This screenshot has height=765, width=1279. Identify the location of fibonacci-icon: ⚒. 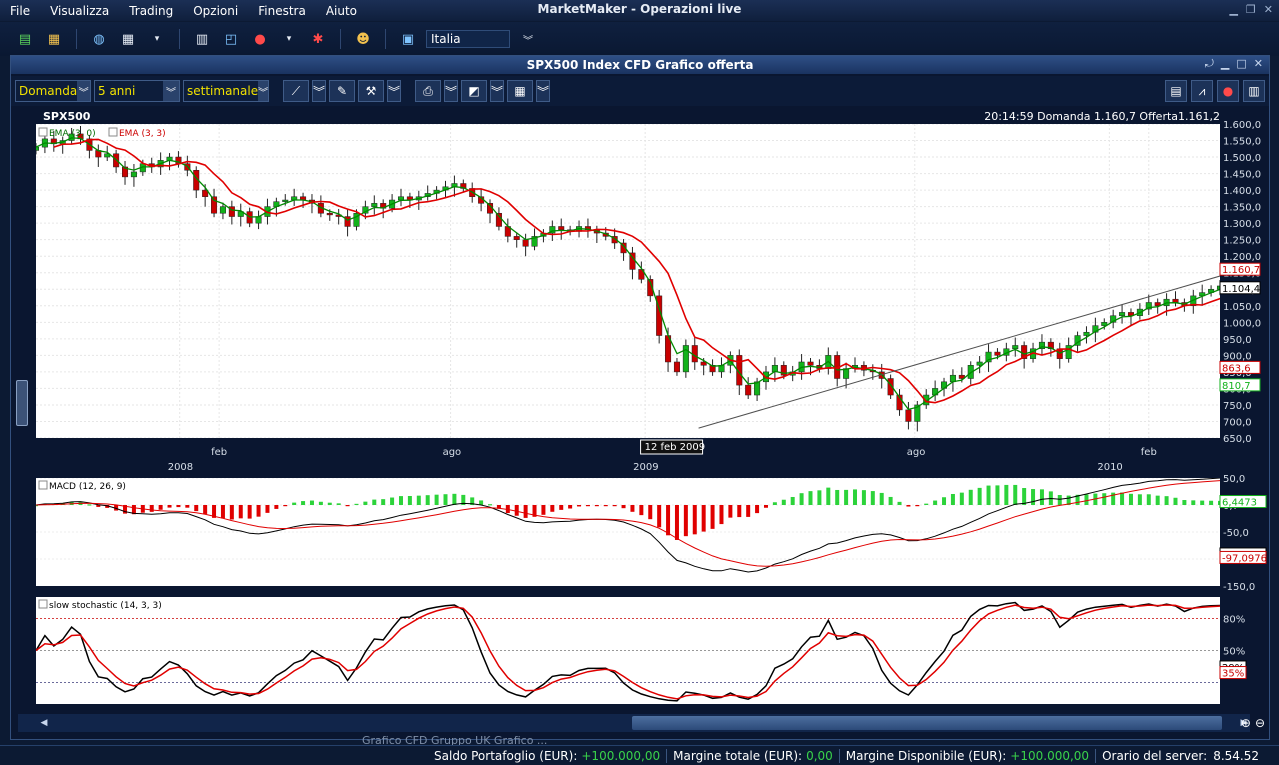
(371, 91).